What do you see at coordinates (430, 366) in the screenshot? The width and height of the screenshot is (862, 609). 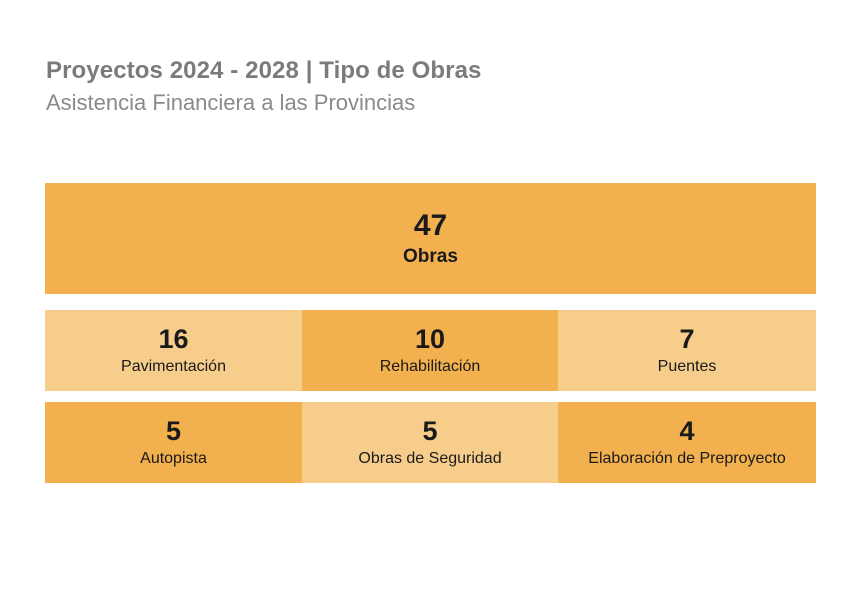 I see `category-label: Rehabilitación` at bounding box center [430, 366].